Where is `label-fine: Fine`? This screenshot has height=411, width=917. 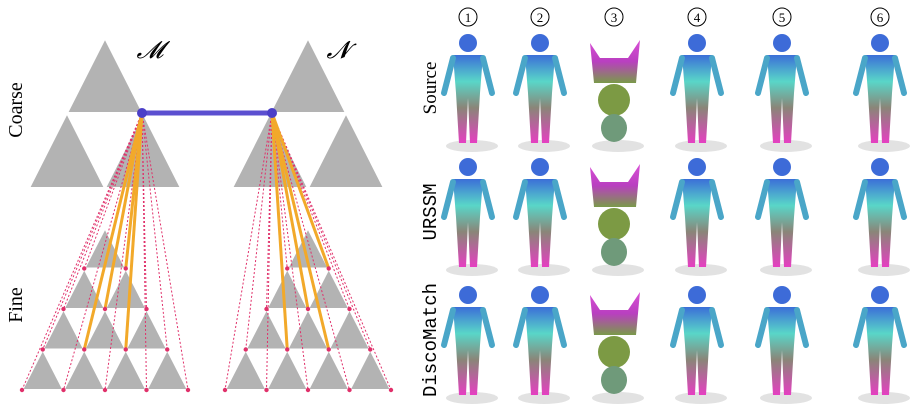
label-fine: Fine is located at coordinates (16, 305).